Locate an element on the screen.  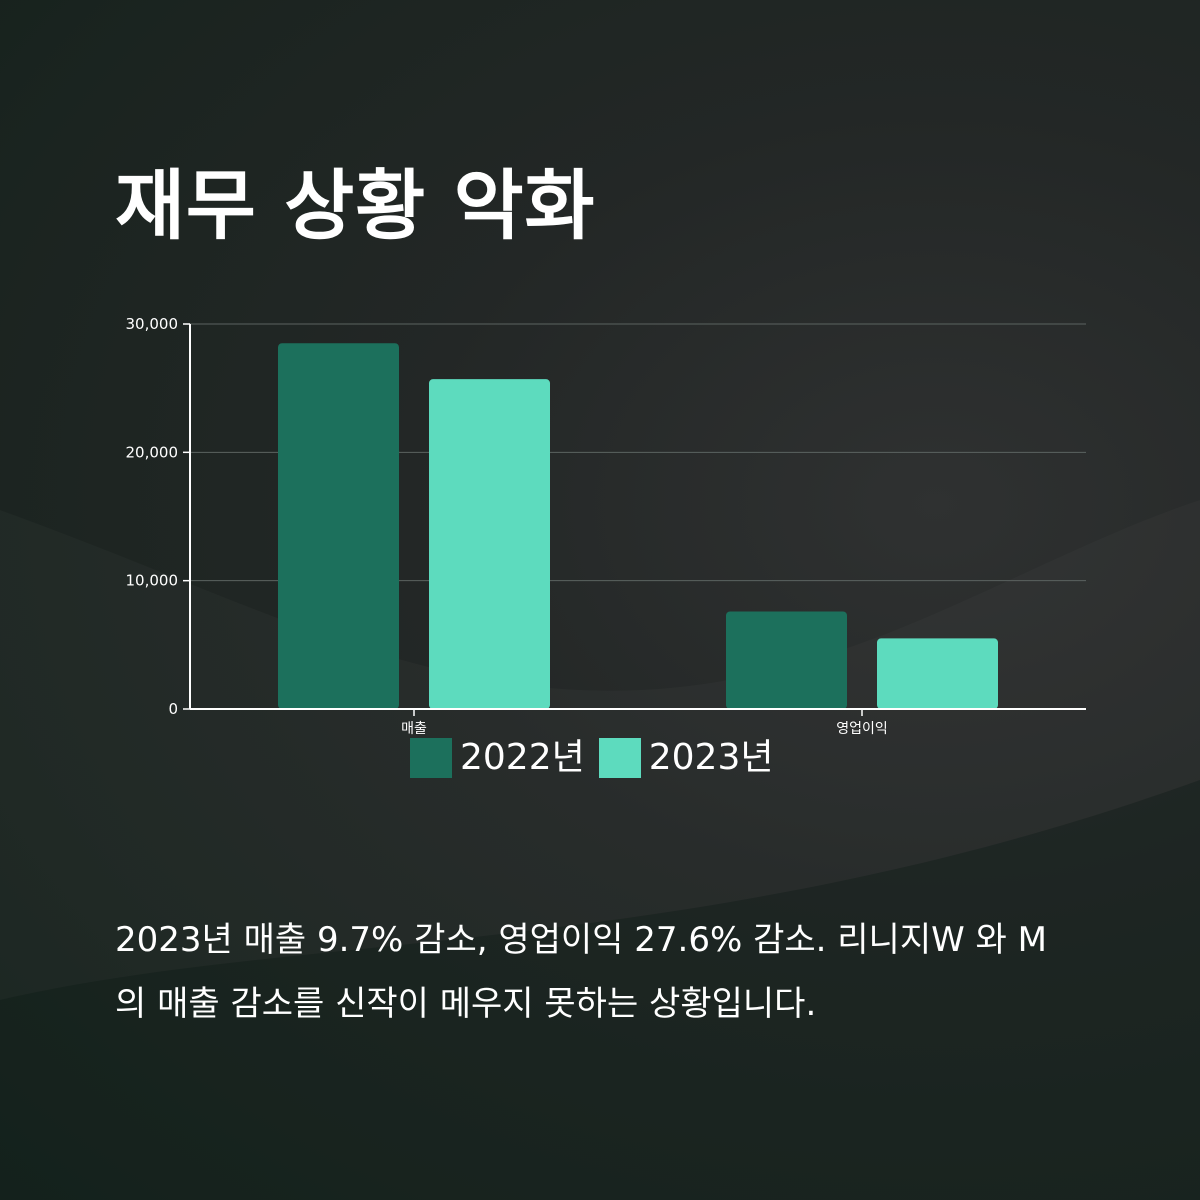
bar-revenue-2023 is located at coordinates (489, 544).